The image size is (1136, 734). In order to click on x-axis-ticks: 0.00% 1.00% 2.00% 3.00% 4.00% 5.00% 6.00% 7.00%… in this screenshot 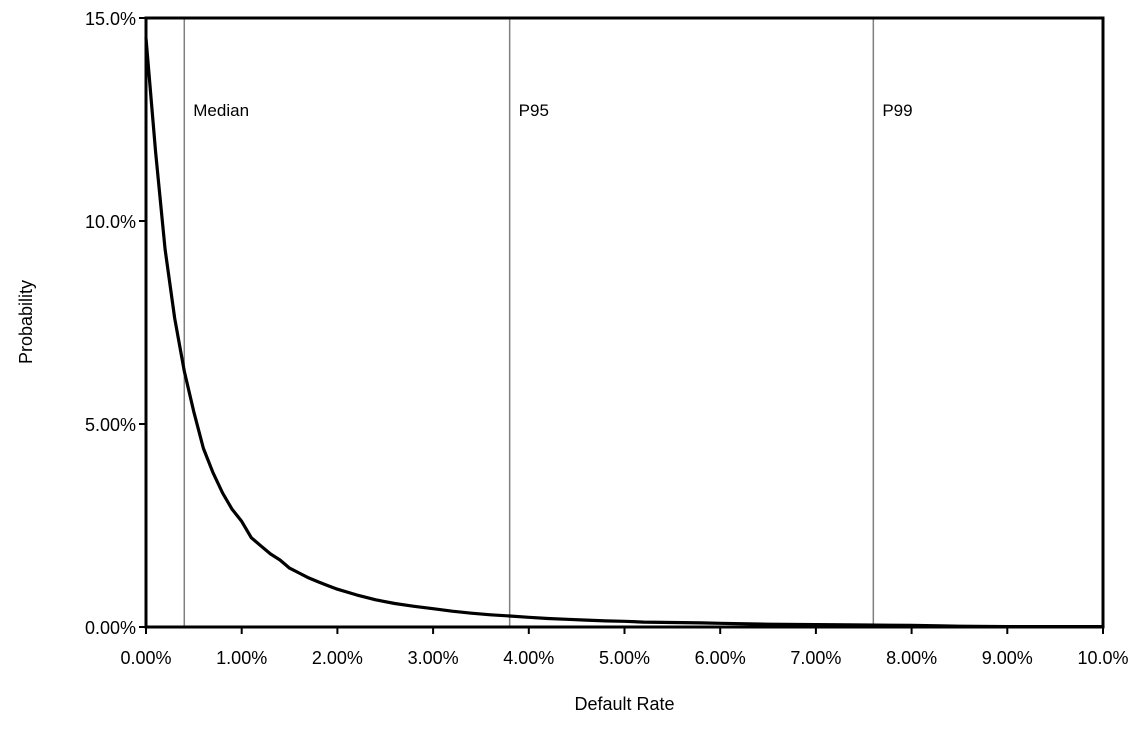, I will do `click(624, 647)`.